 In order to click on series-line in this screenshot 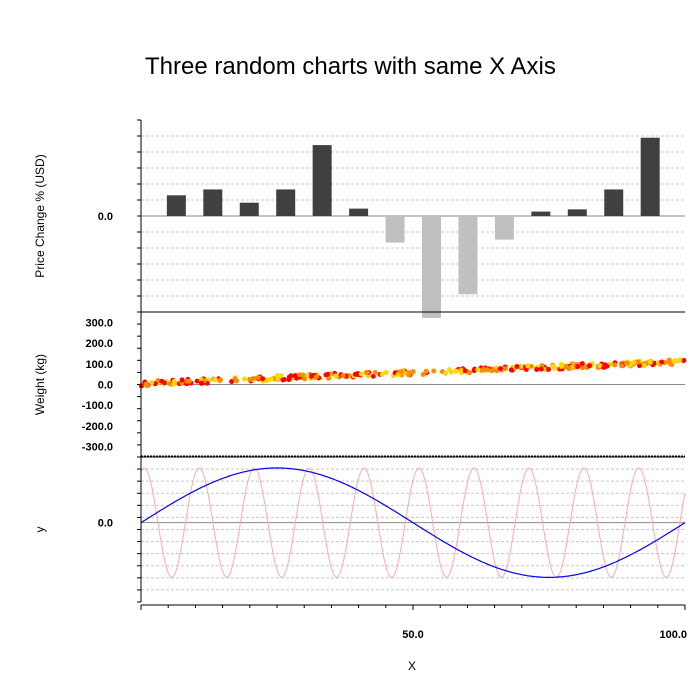, I will do `click(413, 522)`.